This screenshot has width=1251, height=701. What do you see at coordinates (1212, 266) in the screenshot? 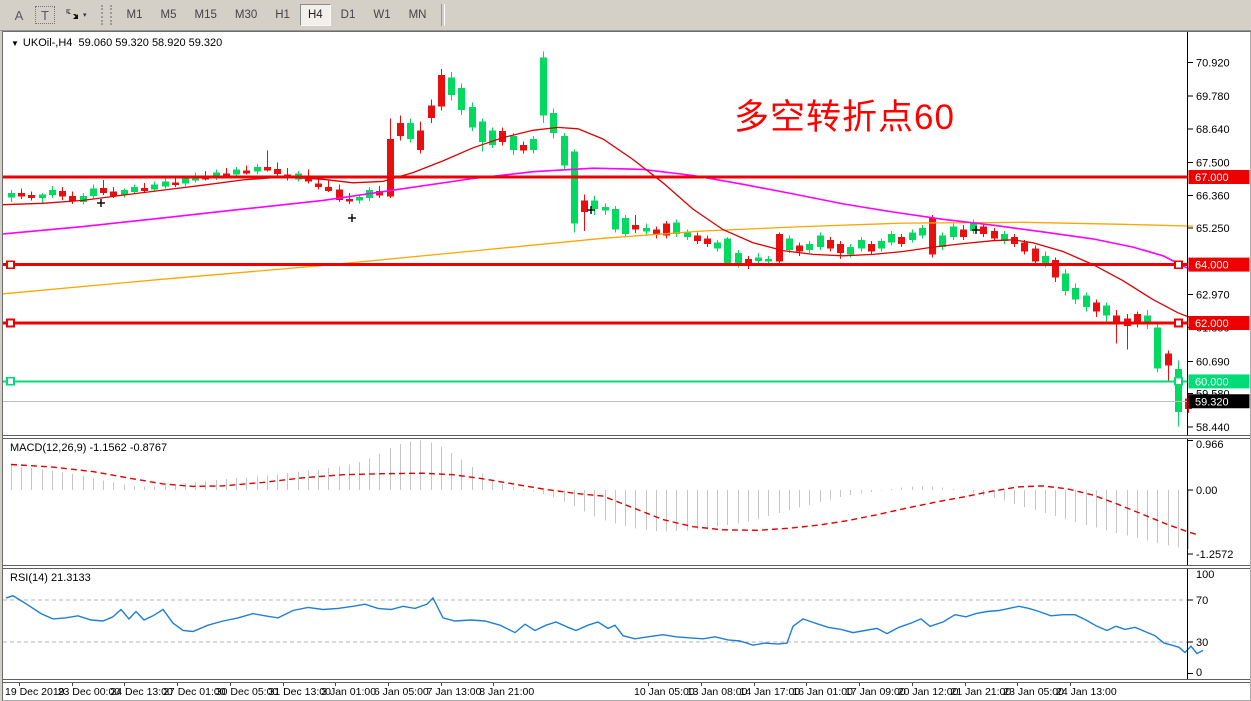
I see `svg-text: 64.000` at bounding box center [1212, 266].